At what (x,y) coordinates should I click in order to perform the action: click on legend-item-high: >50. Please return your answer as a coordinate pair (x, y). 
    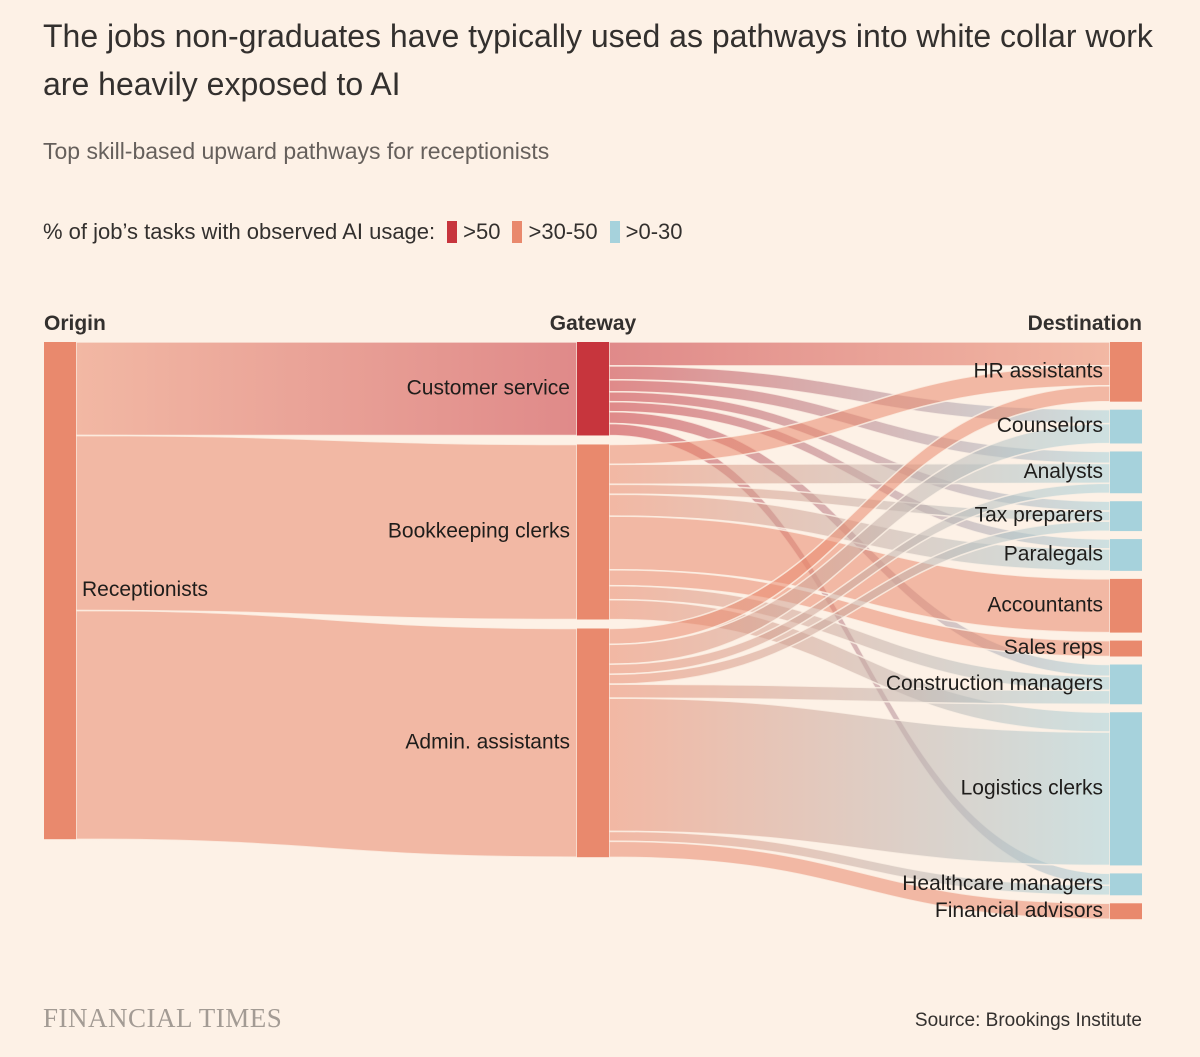
    Looking at the image, I should click on (467, 232).